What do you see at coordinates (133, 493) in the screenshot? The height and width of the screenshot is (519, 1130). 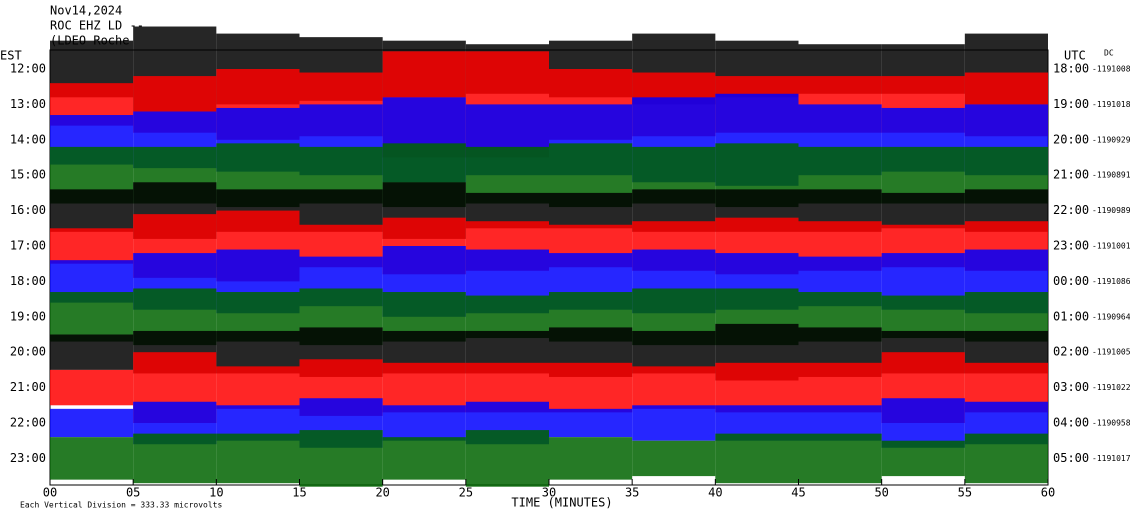 I see `x-tick-label: 05` at bounding box center [133, 493].